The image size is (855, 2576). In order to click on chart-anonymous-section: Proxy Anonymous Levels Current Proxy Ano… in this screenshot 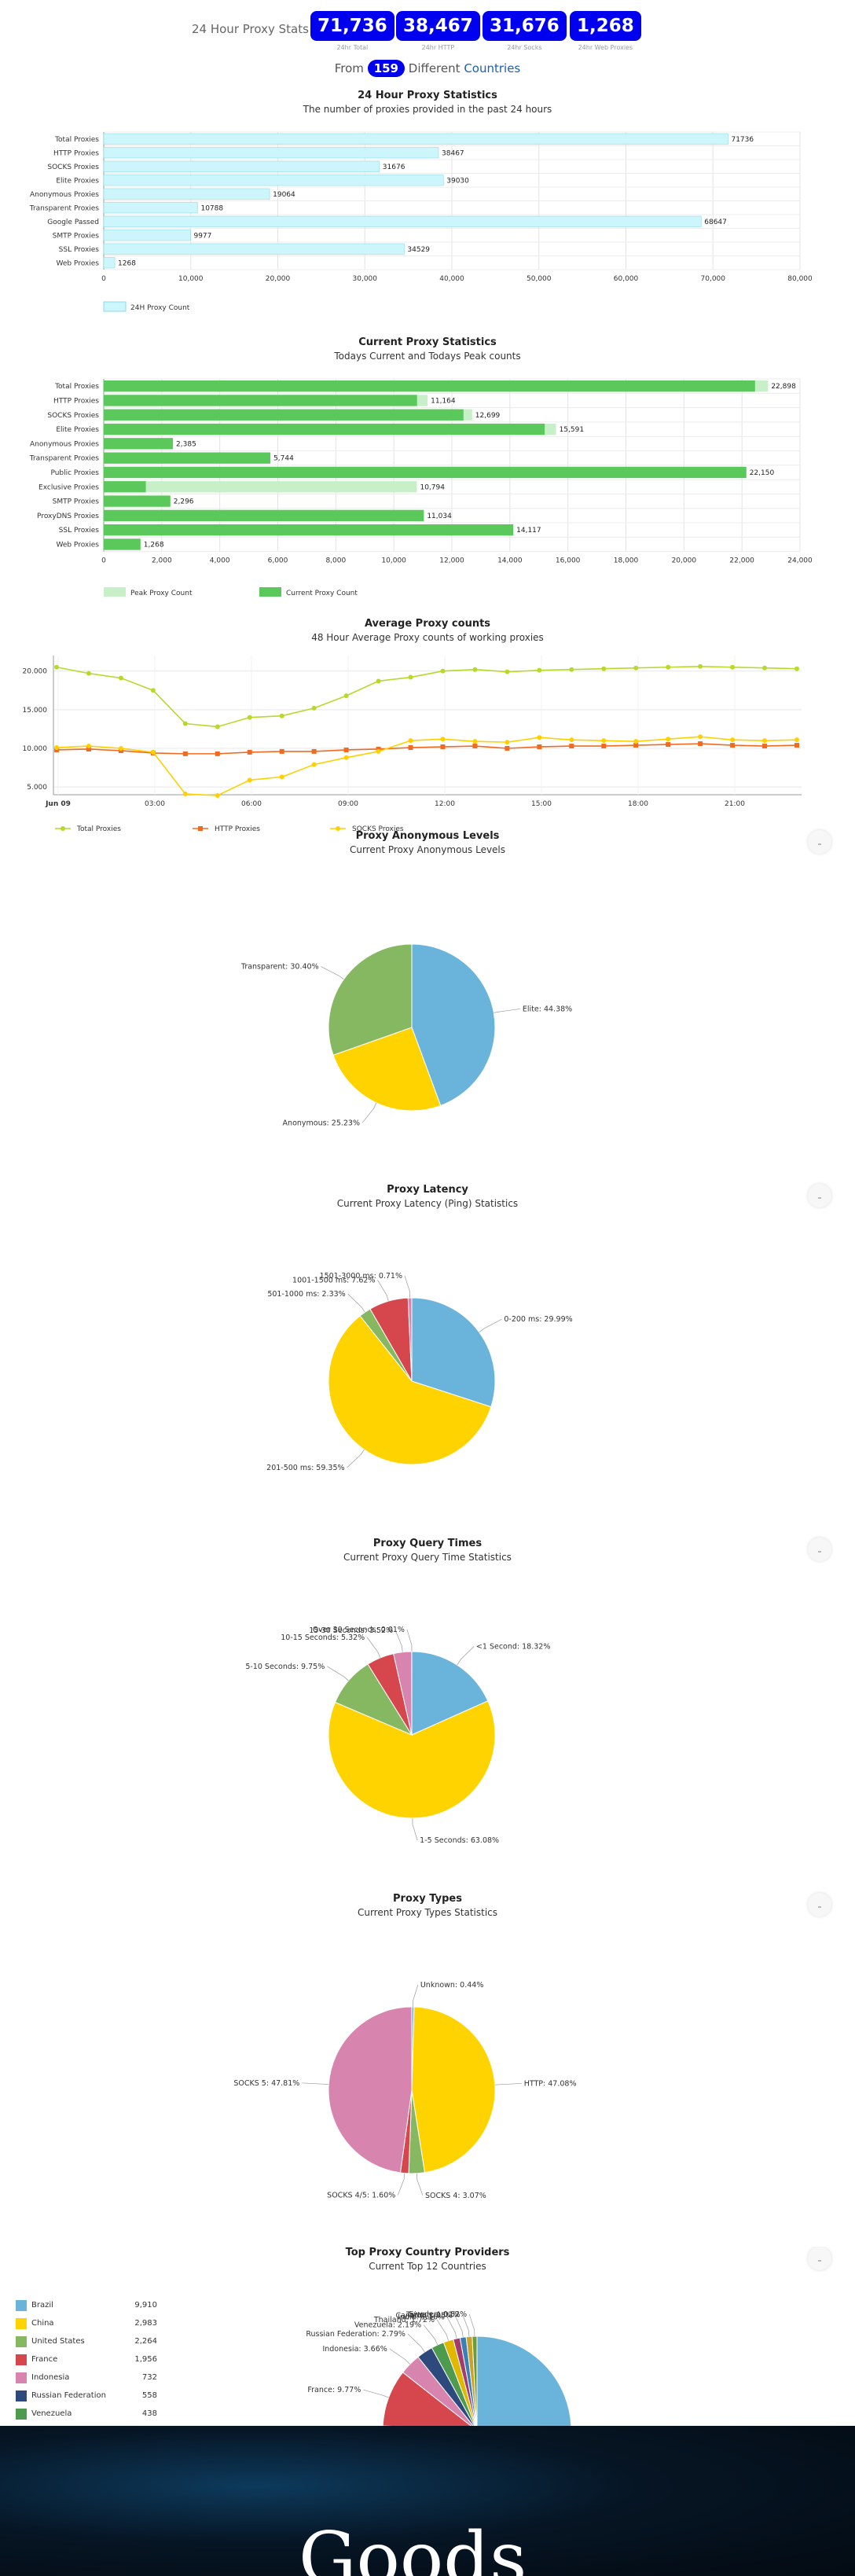, I will do `click(427, 995)`.